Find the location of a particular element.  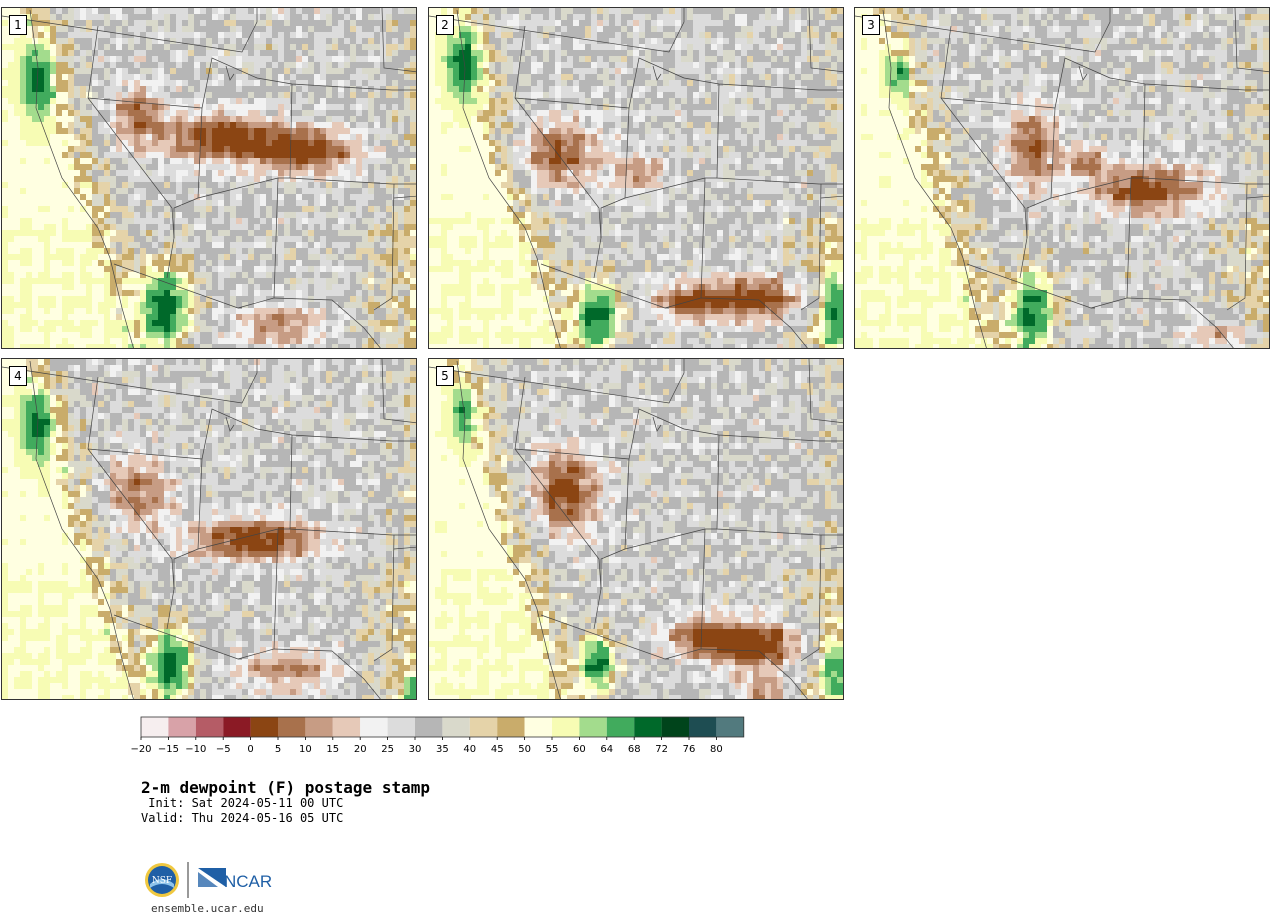

ncar-logo-text: NCAR is located at coordinates (248, 881).